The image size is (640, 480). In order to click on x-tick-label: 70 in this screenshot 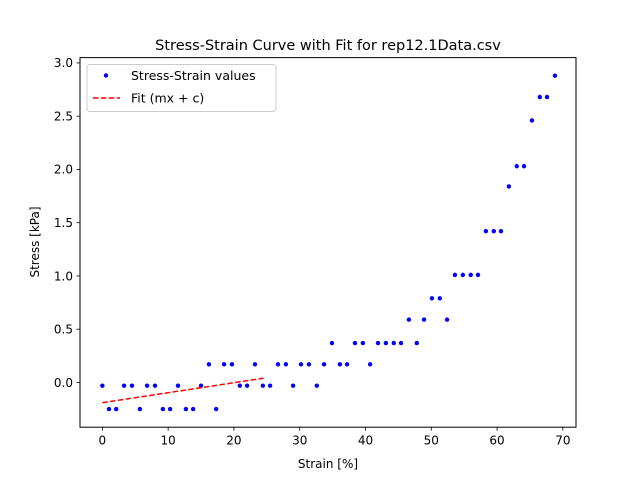, I will do `click(562, 441)`.